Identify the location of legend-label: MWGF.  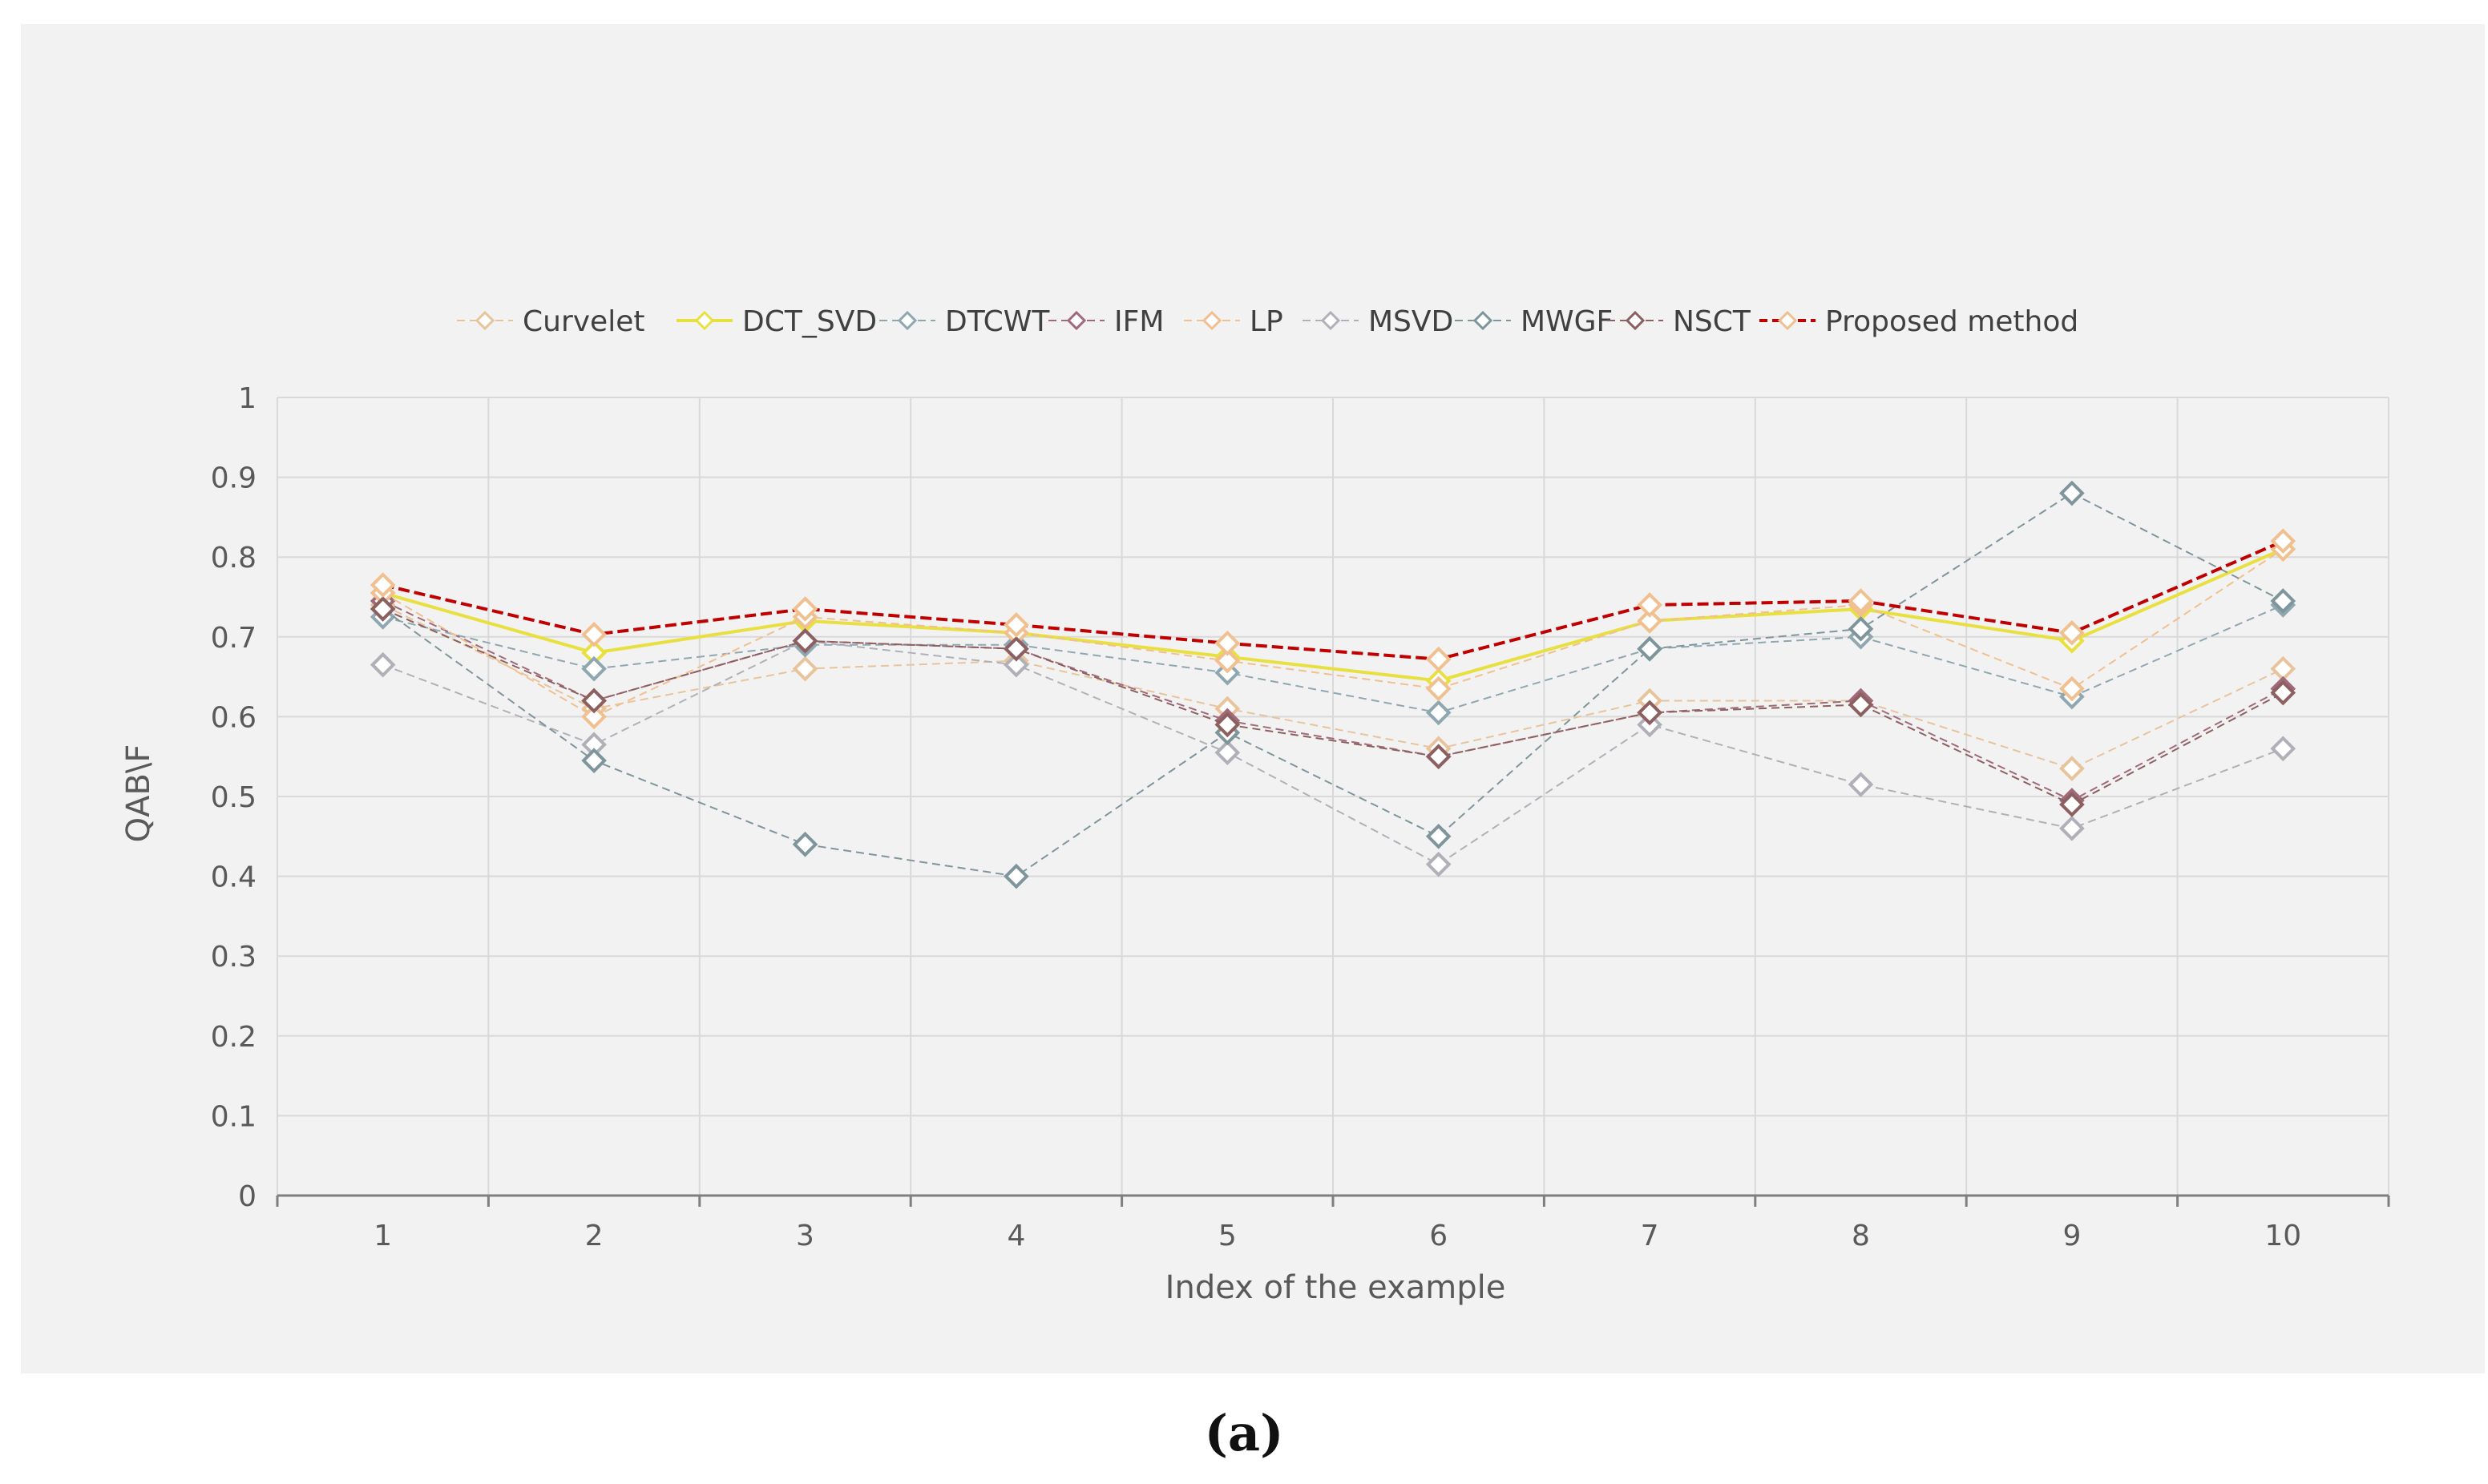
(1567, 322).